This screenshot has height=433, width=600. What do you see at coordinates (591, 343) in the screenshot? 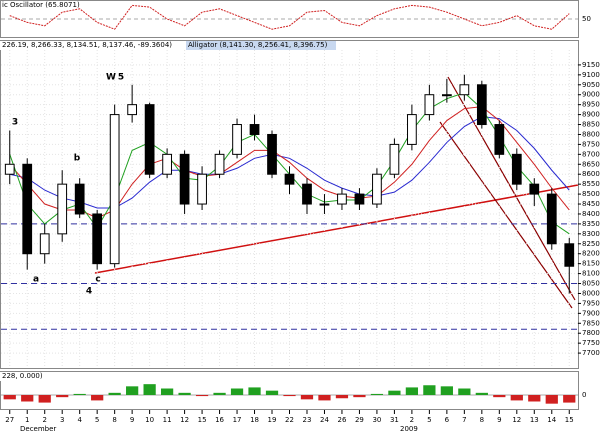
I see `y-tick-label: 7750` at bounding box center [591, 343].